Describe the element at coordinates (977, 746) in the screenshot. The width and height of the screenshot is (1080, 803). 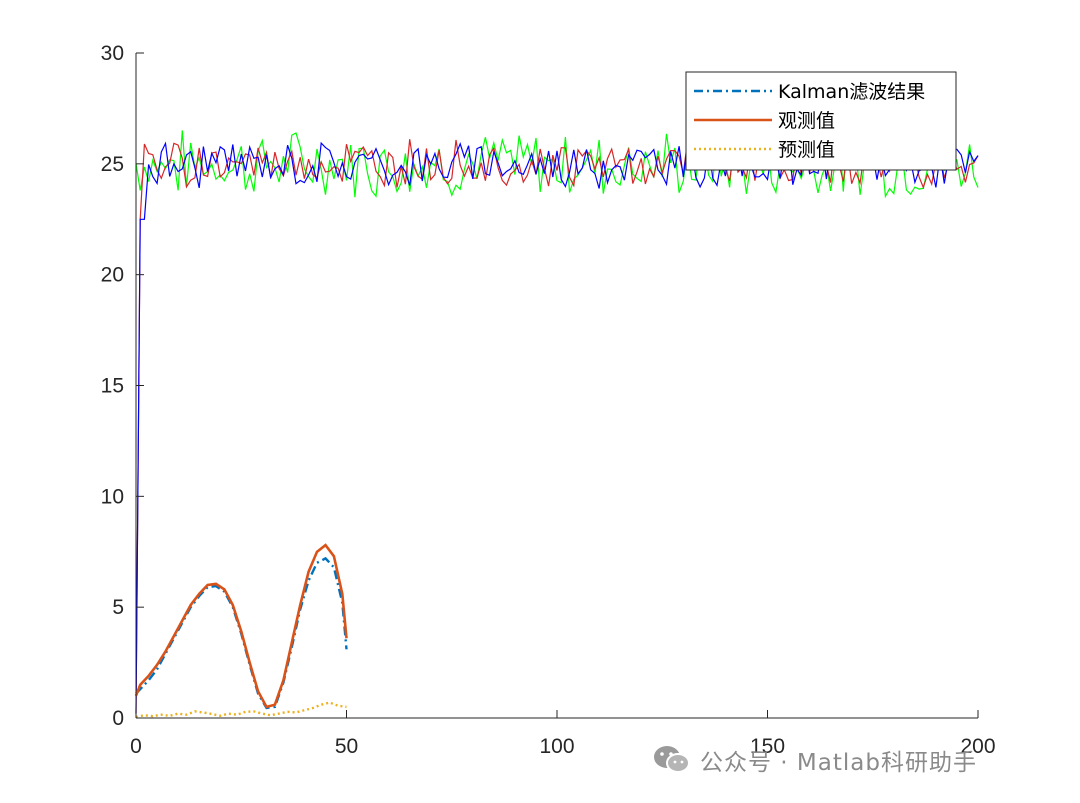
I see `x-tick-label: 200` at that location.